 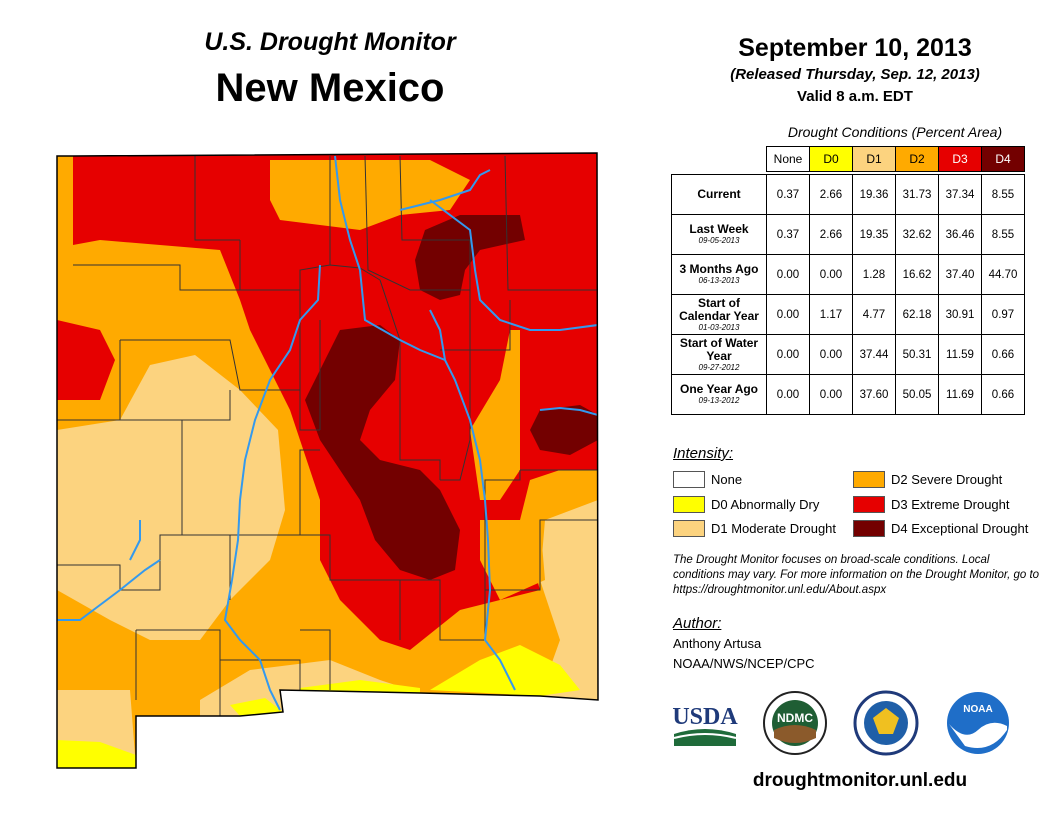 What do you see at coordinates (697, 623) in the screenshot?
I see `author-heading: Author:` at bounding box center [697, 623].